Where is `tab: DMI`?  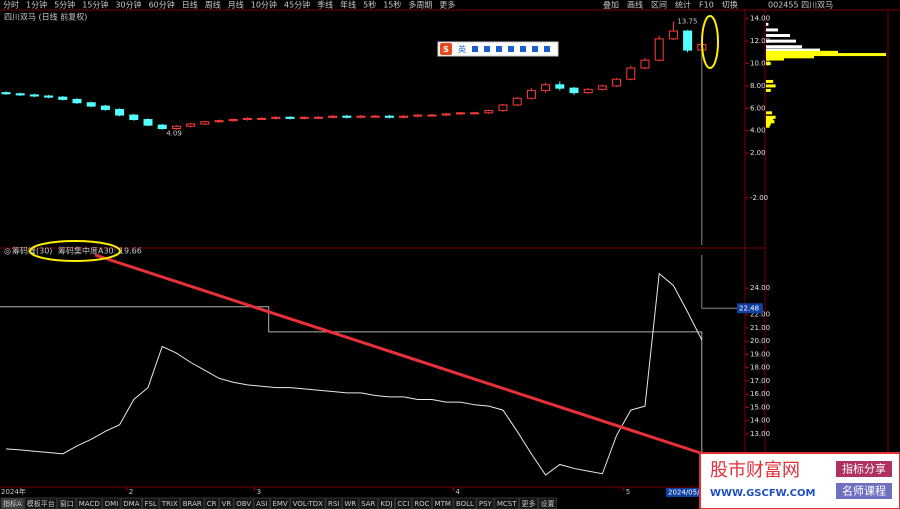 tab: DMI is located at coordinates (112, 504).